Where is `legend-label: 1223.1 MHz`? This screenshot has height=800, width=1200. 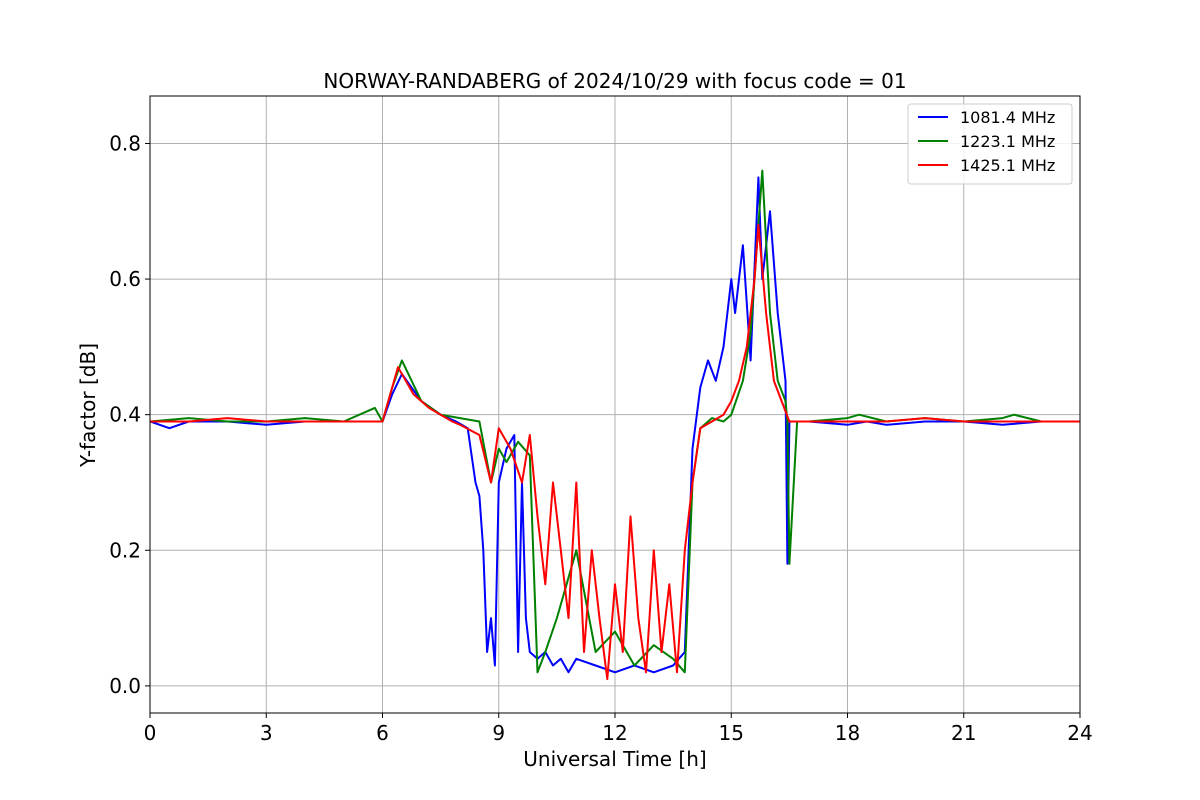
legend-label: 1223.1 MHz is located at coordinates (1007, 141).